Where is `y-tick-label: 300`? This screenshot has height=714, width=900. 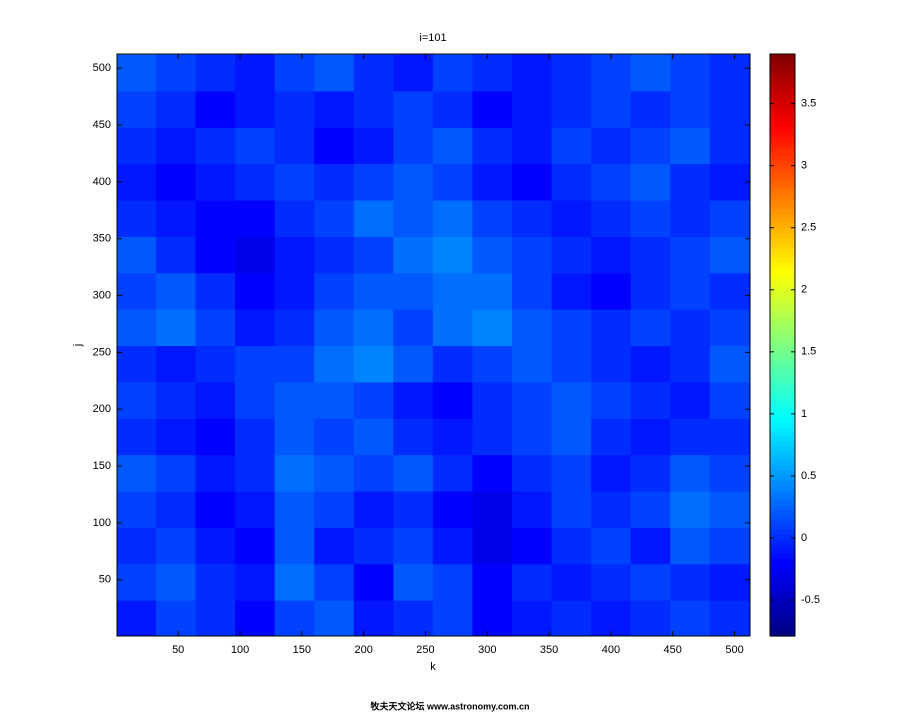 y-tick-label: 300 is located at coordinates (102, 295).